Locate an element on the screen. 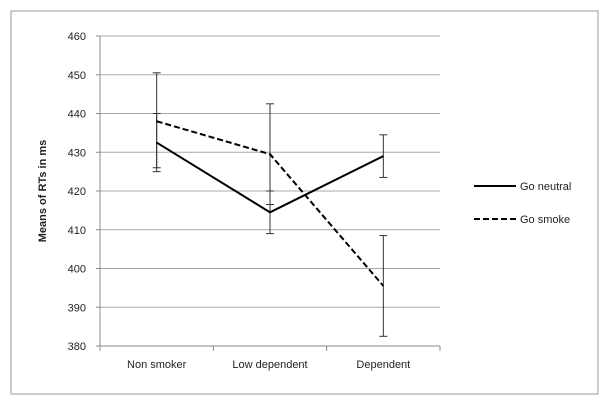 This screenshot has height=401, width=604. legend: Go neutral Go smoke is located at coordinates (522, 203).